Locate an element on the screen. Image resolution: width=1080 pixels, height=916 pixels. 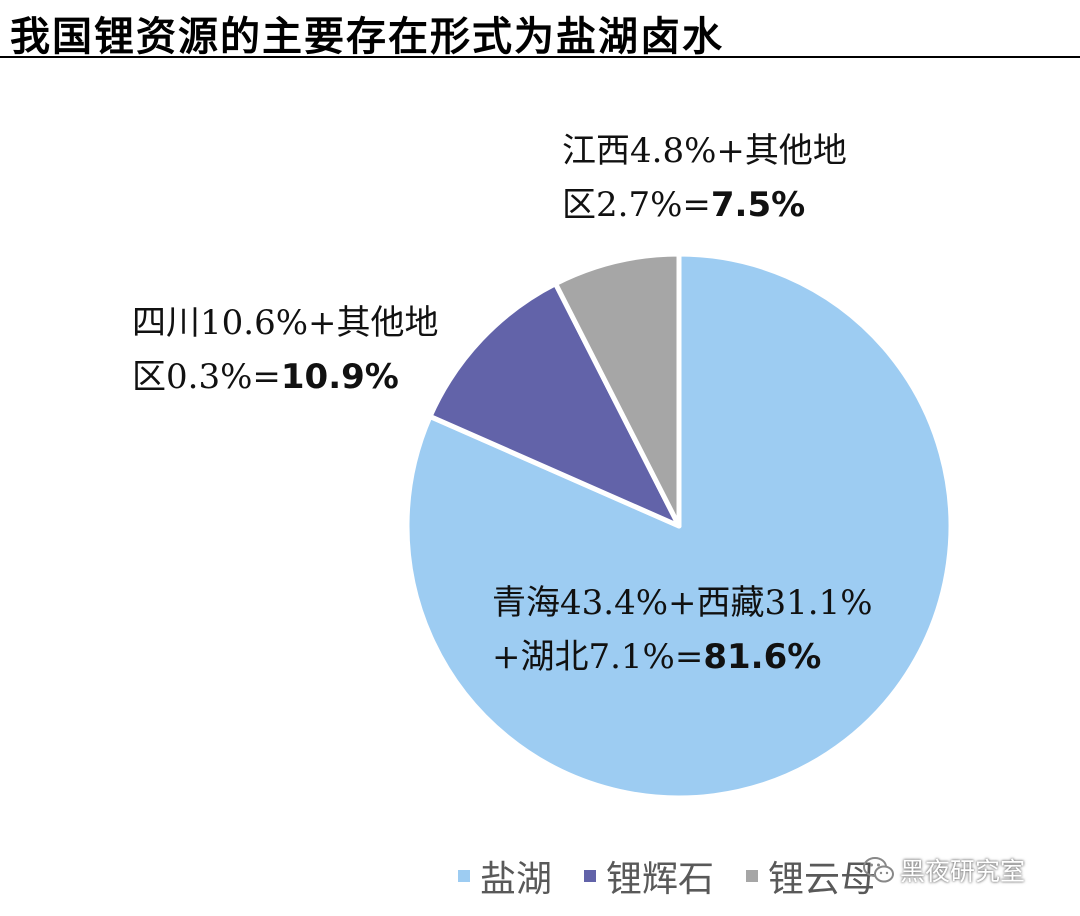
chart-title: 我国锂资源的主要存在形式为盐湖卤水 is located at coordinates (367, 36).